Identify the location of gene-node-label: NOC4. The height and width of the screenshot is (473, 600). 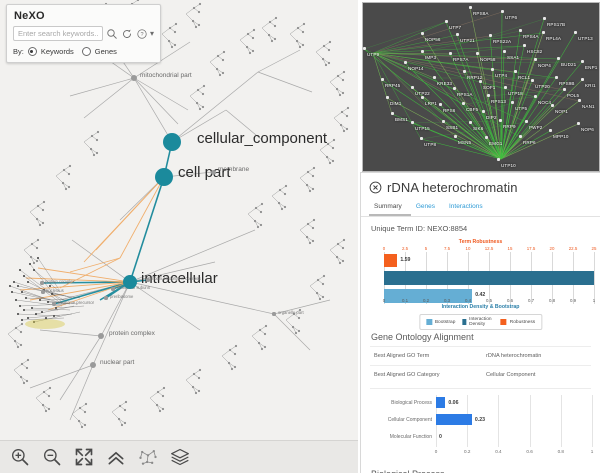
(545, 102).